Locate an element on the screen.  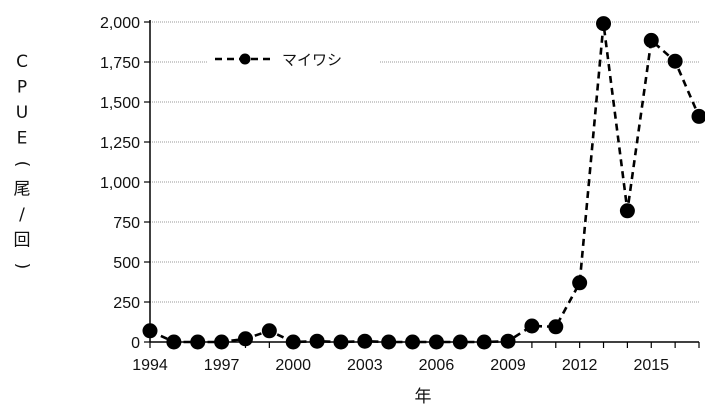
y-tick-label-250: 250 is located at coordinates (126, 303).